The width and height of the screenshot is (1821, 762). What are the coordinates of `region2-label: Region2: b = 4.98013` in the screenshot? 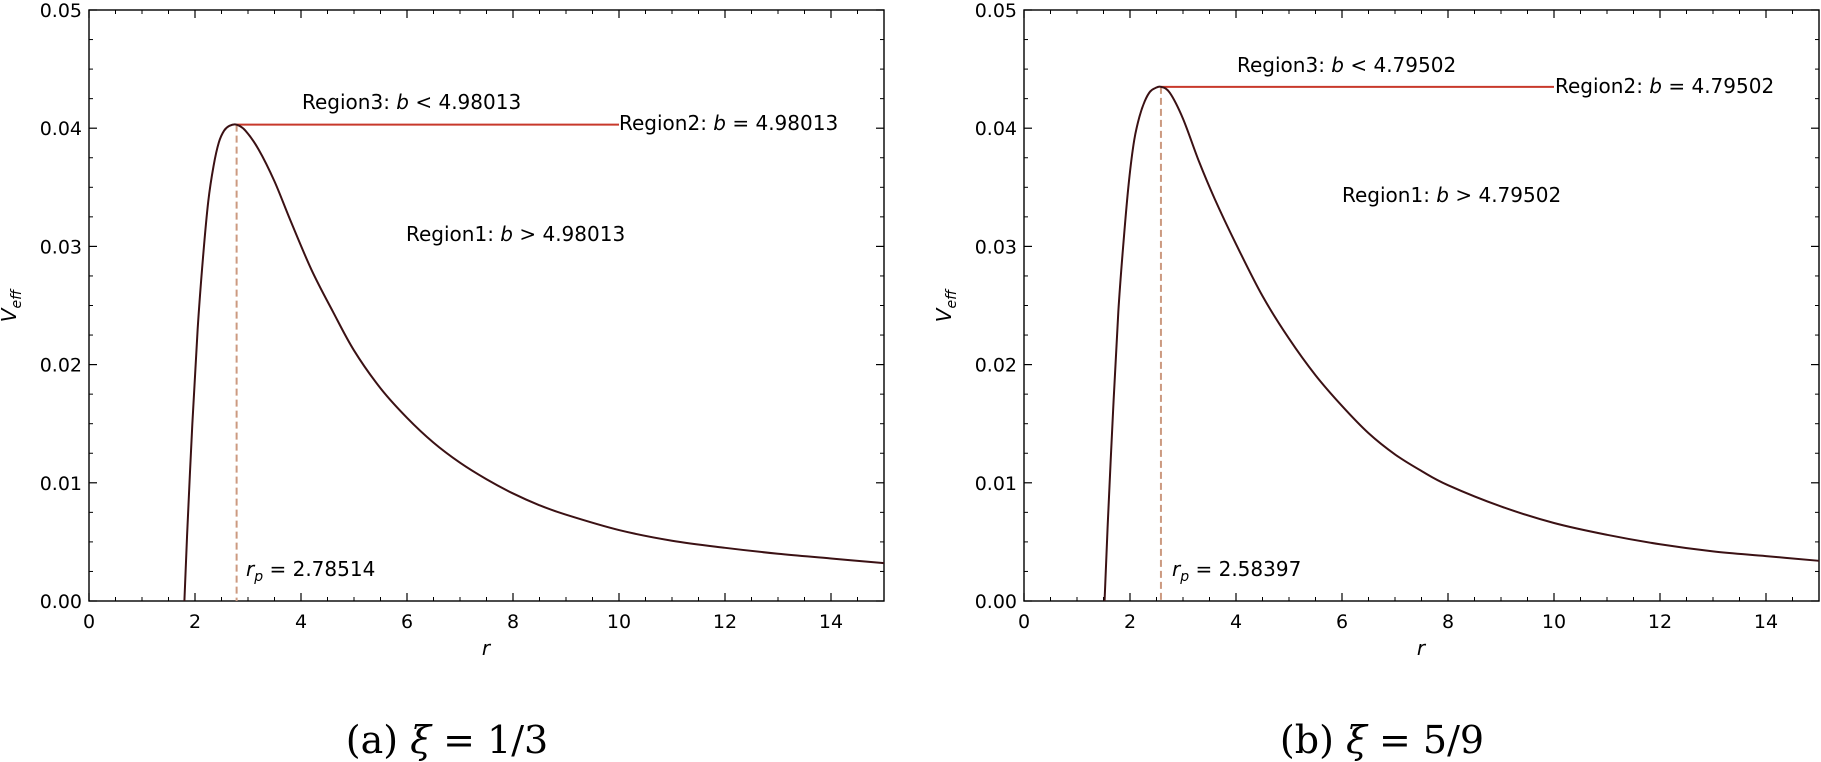 It's located at (728, 123).